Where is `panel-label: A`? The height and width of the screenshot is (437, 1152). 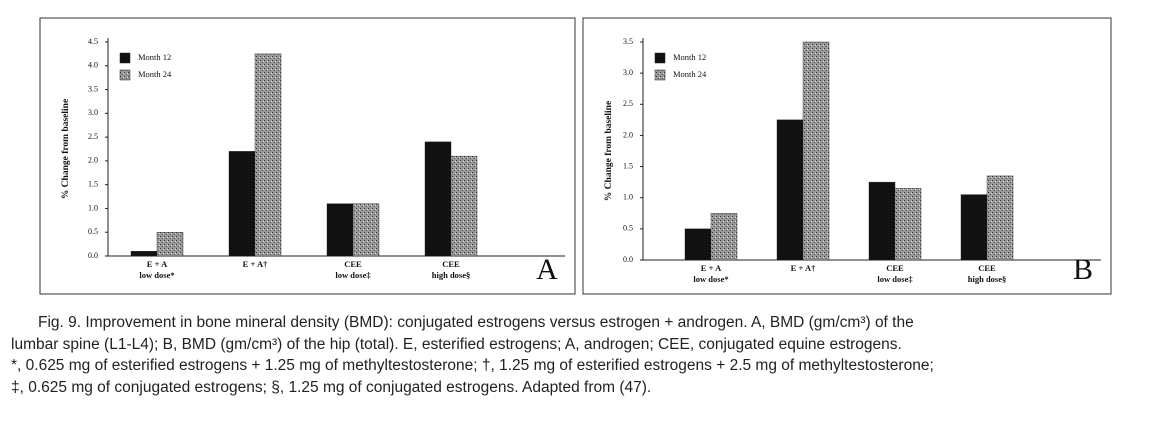 panel-label: A is located at coordinates (547, 269).